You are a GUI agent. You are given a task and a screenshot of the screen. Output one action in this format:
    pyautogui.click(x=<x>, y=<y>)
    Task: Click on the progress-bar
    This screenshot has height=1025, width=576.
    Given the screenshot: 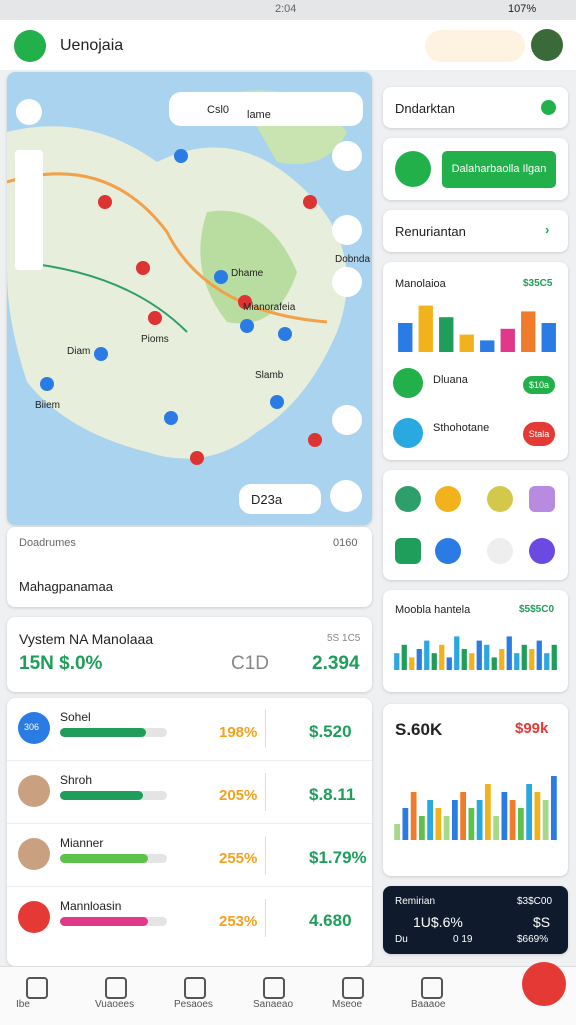 What is the action you would take?
    pyautogui.click(x=103, y=732)
    